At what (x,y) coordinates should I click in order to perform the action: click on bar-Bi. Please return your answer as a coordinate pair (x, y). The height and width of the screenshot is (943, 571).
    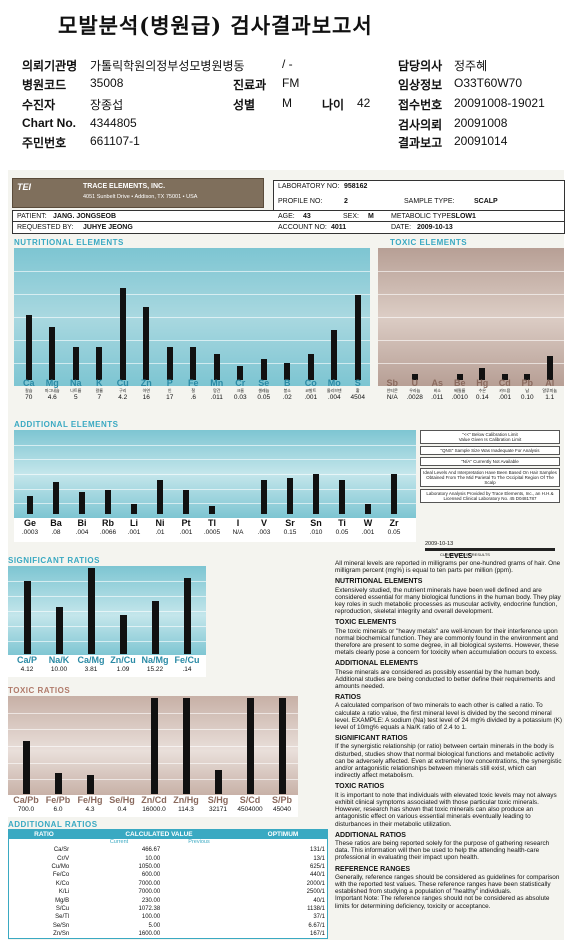
    Looking at the image, I should click on (82, 502).